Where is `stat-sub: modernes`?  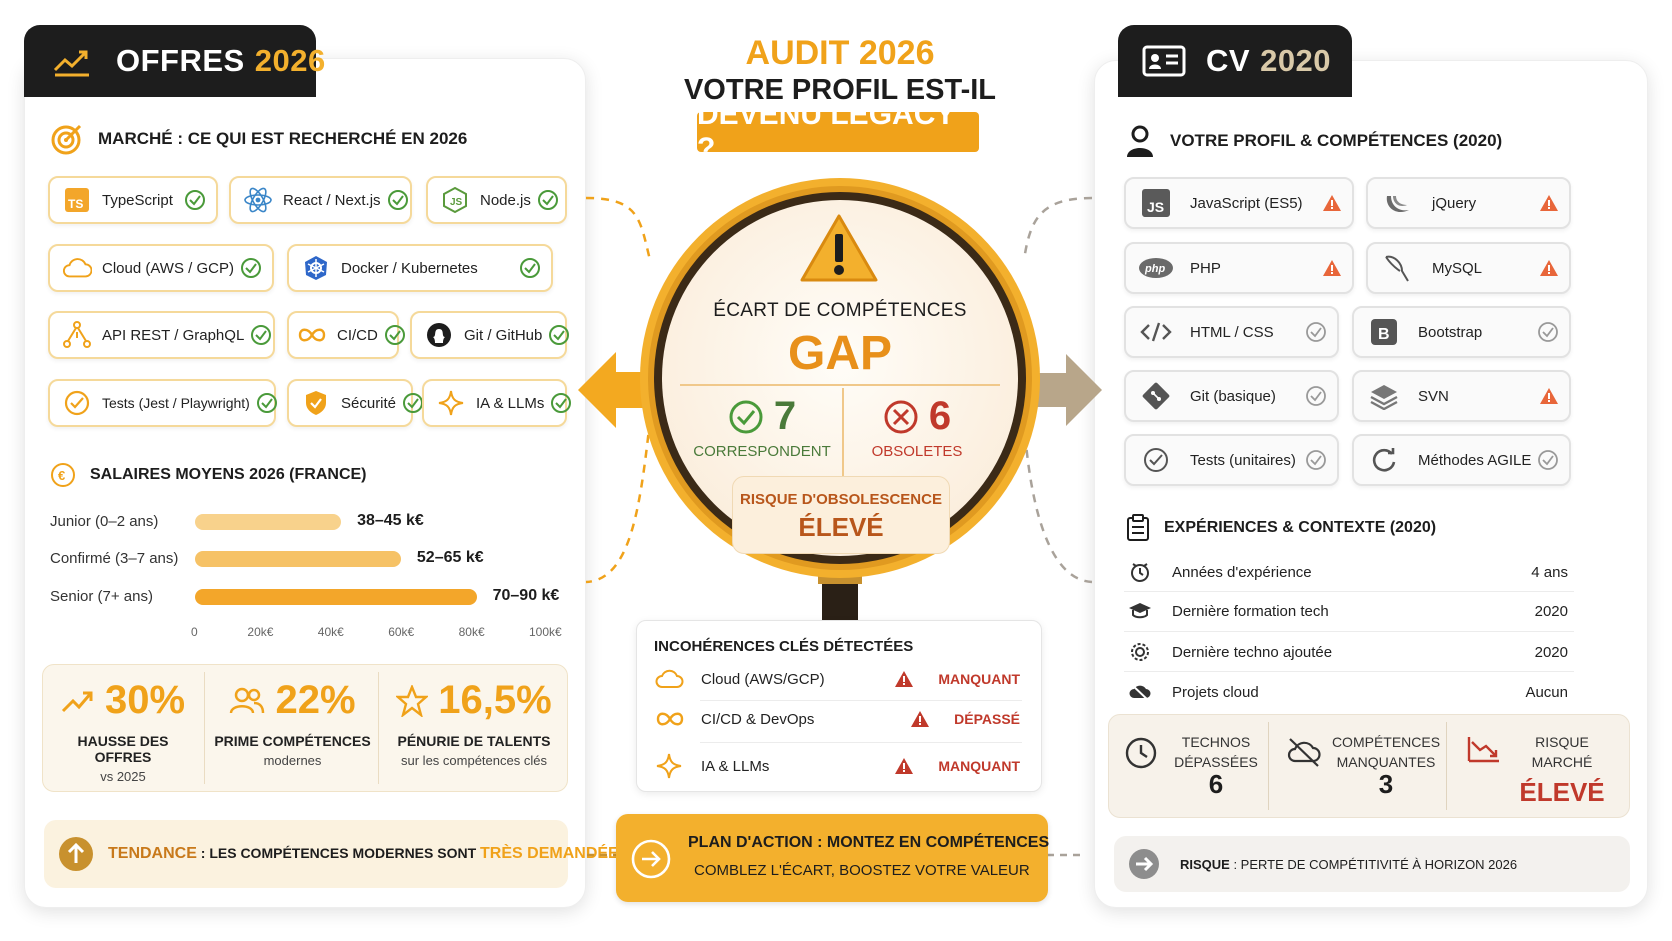 stat-sub: modernes is located at coordinates (292, 760).